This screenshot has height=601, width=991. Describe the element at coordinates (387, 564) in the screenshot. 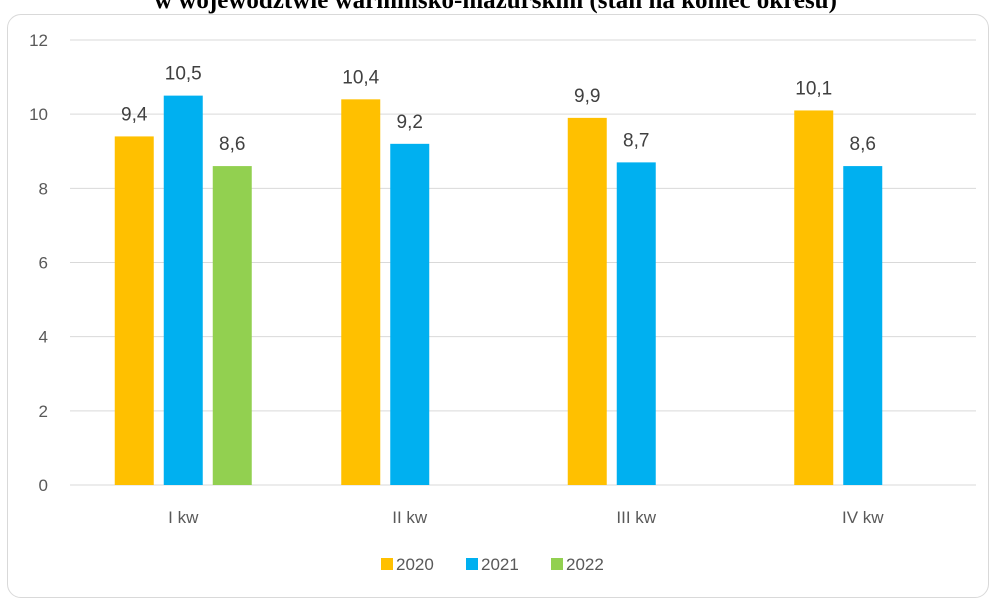

I see `legend-swatch-2020` at that location.